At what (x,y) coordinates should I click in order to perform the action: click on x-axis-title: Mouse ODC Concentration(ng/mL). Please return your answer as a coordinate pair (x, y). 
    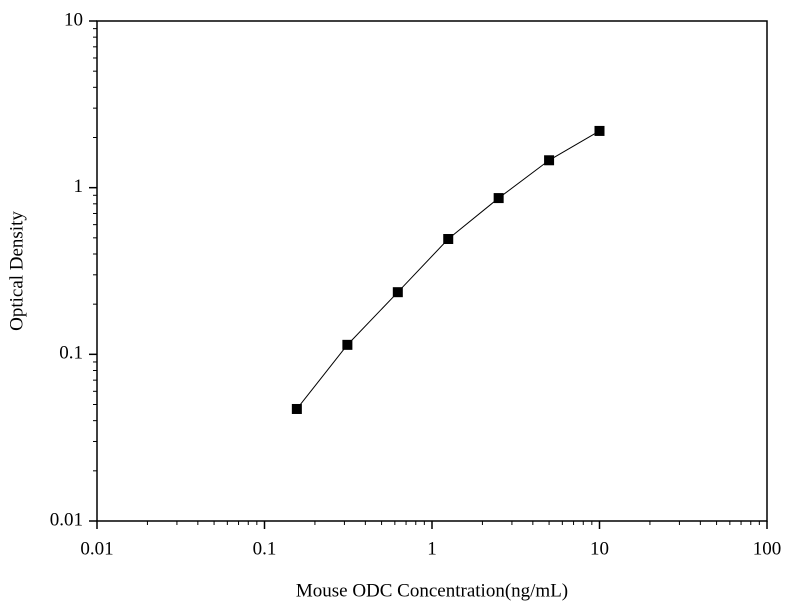
    Looking at the image, I should click on (432, 590).